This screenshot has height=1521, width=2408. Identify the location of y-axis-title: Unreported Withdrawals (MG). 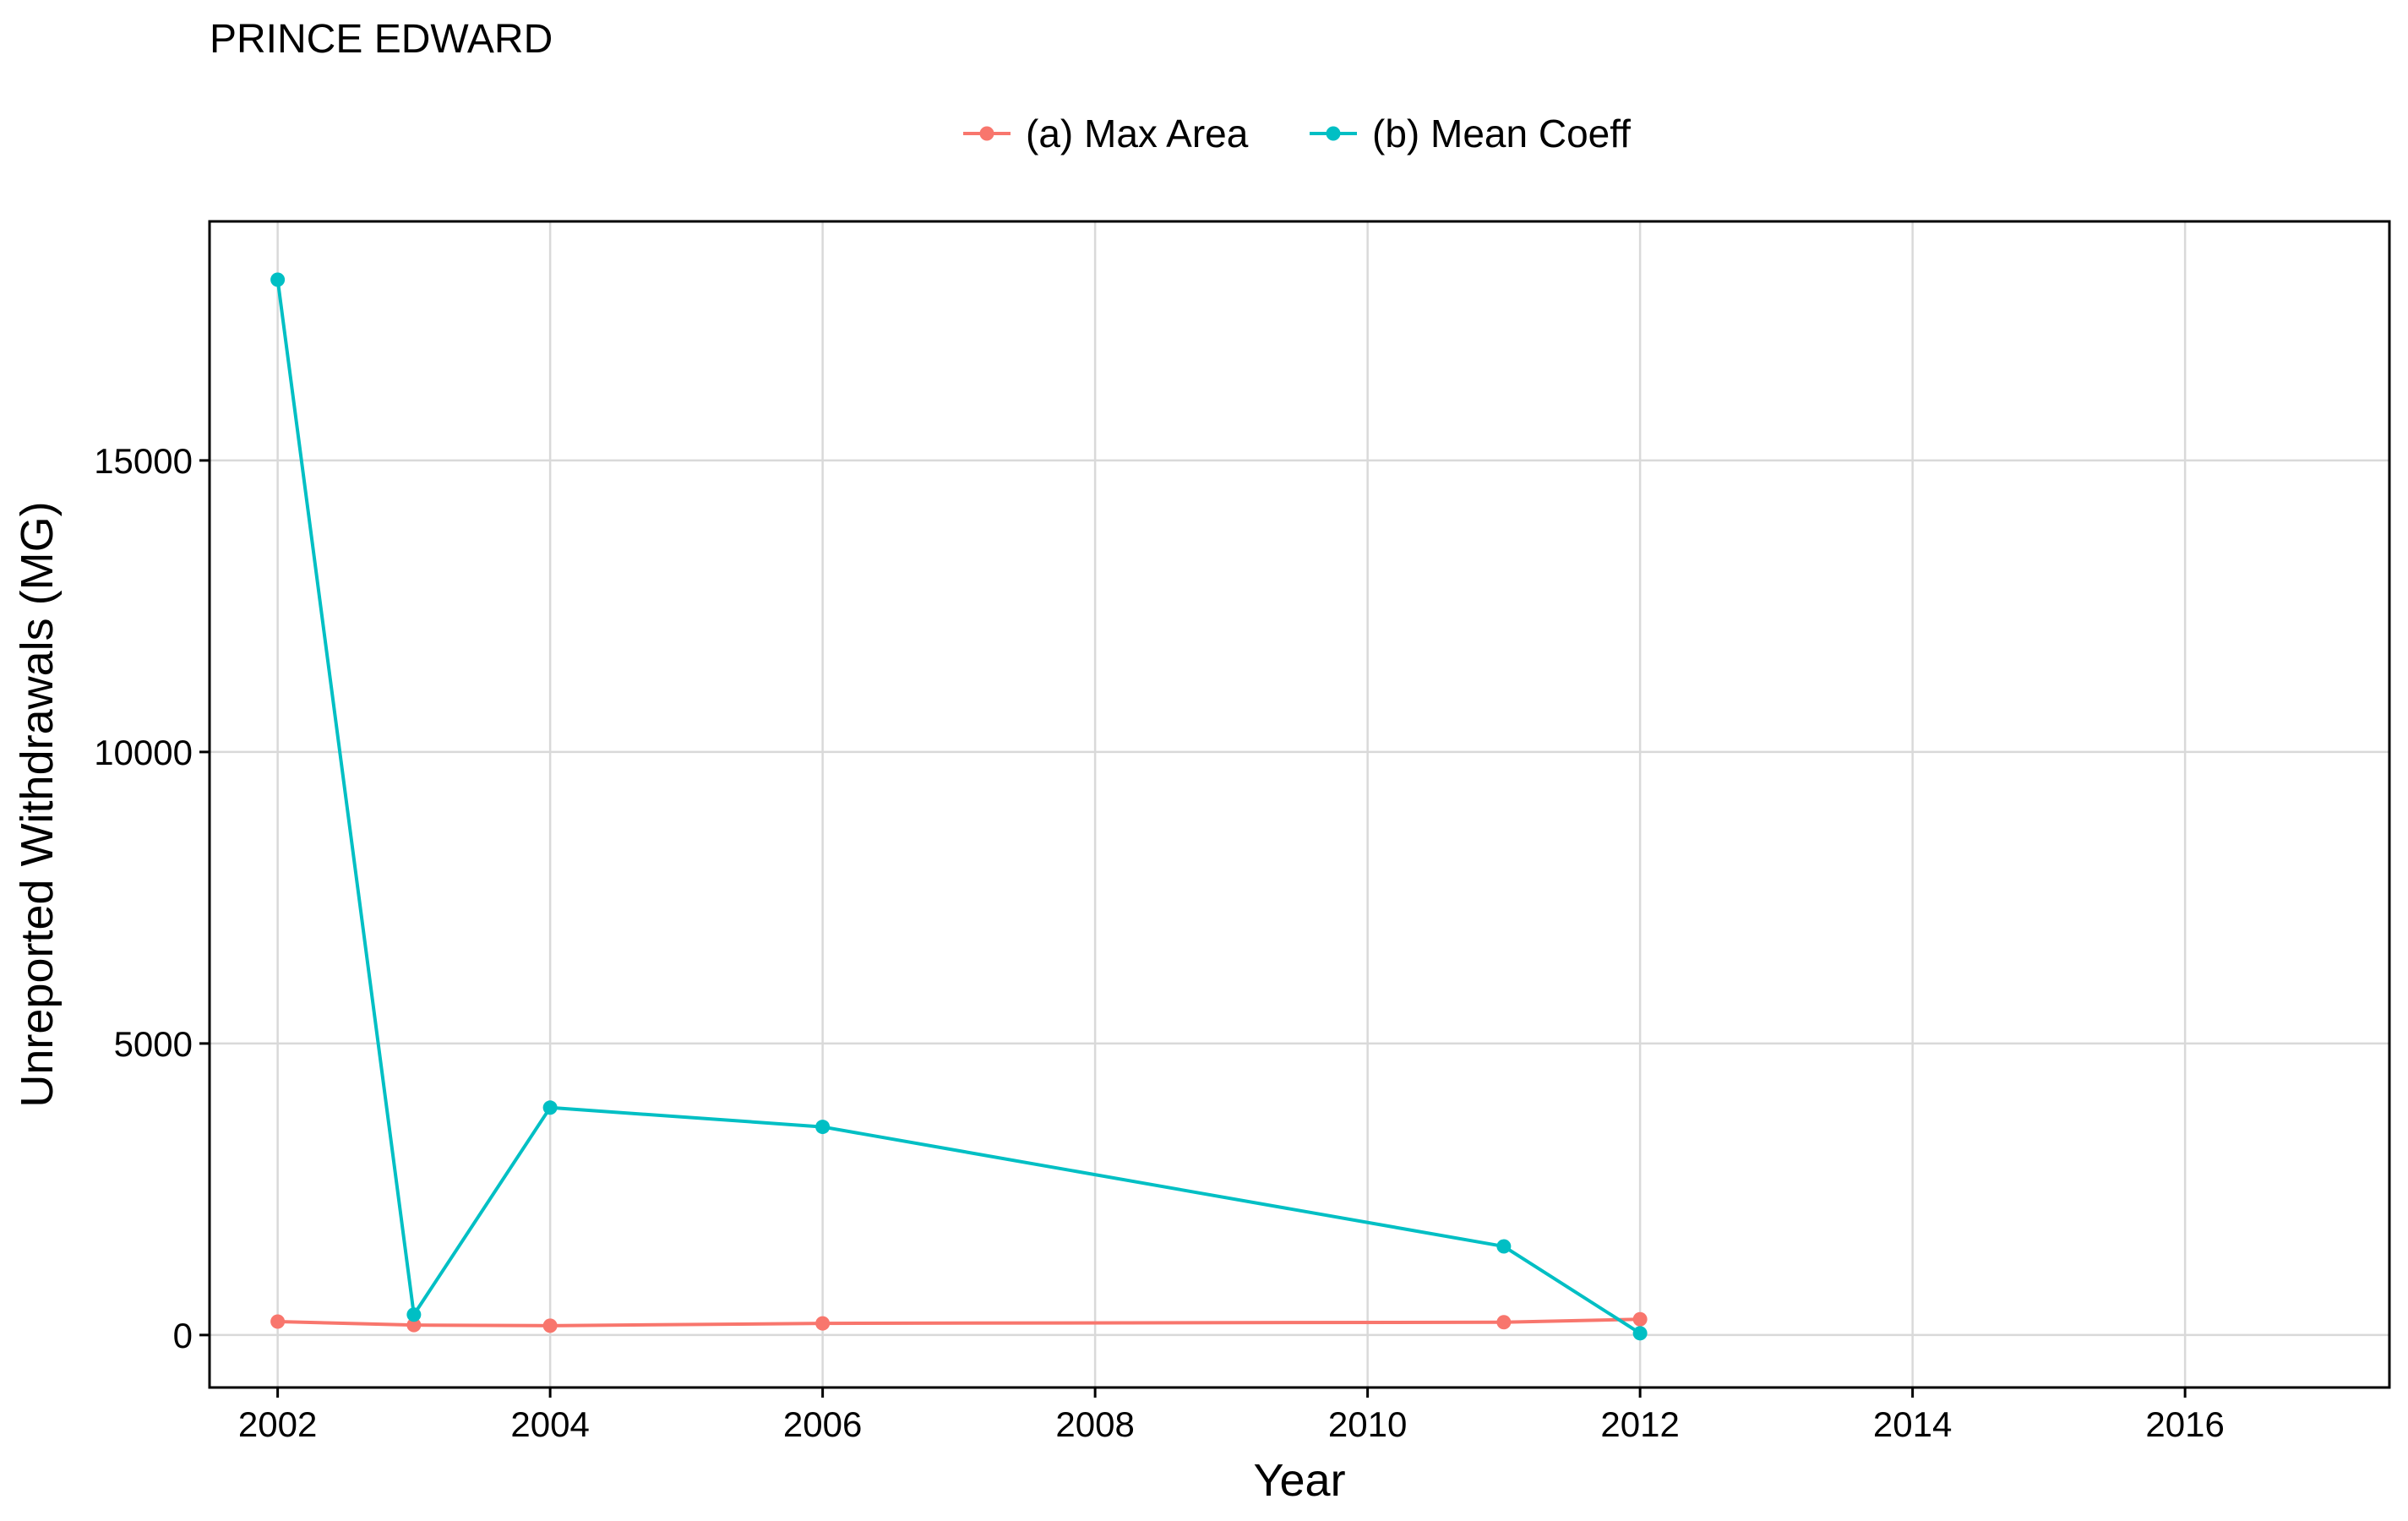
(37, 804).